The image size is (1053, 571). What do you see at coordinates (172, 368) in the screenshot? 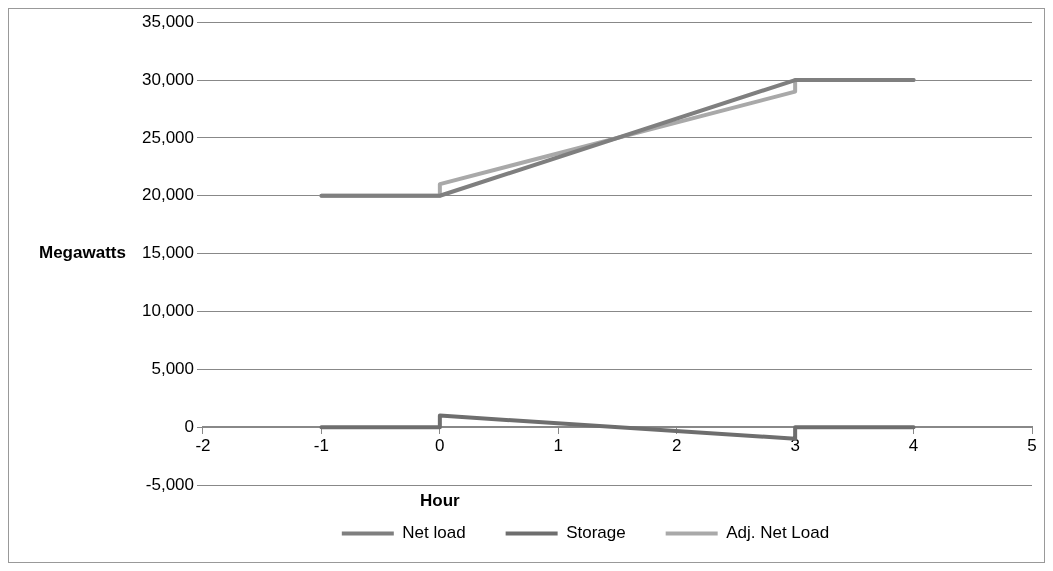
I see `y-tick-label: 5,000` at bounding box center [172, 368].